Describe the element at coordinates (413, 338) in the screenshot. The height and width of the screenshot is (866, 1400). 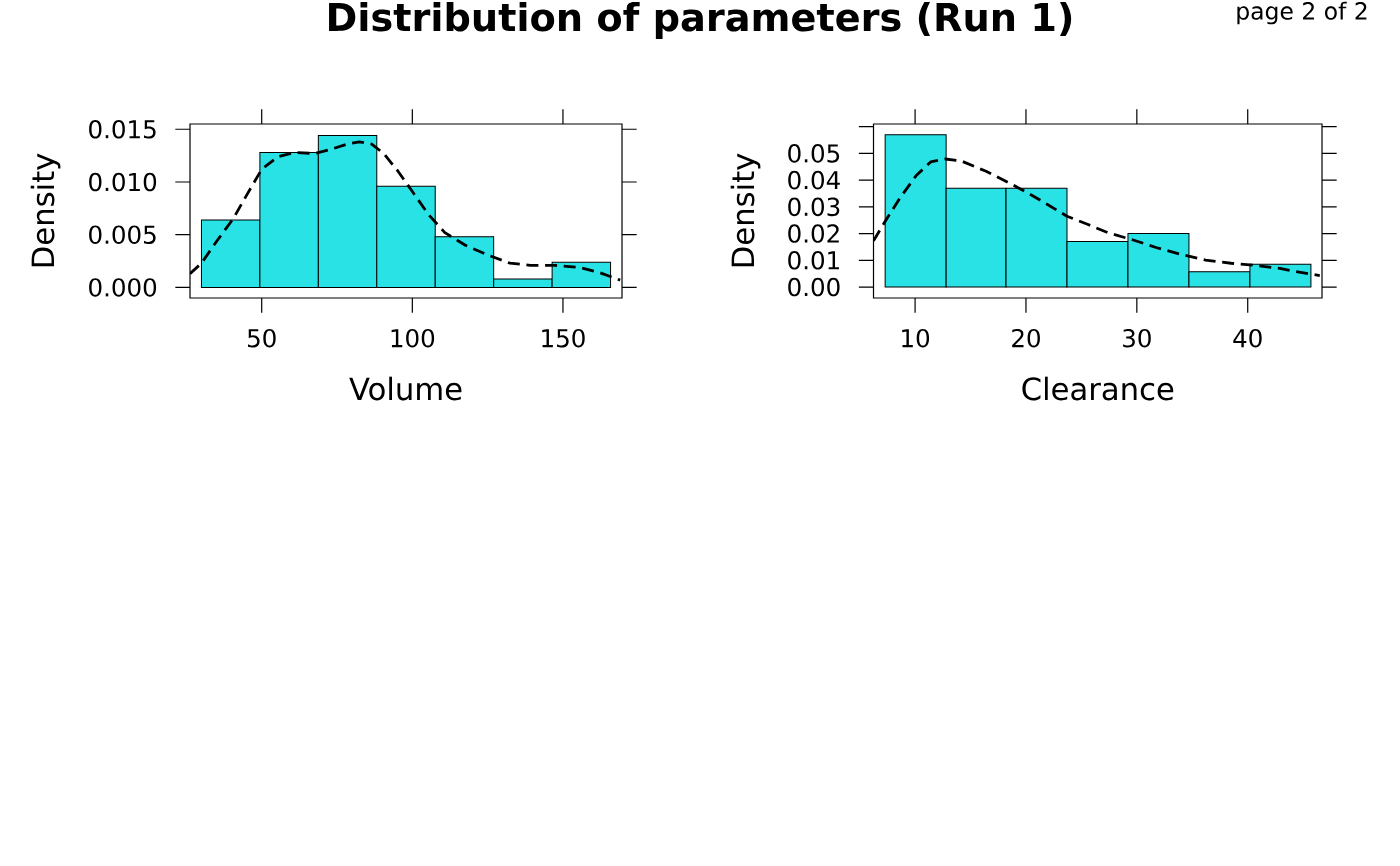
I see `x-tick-label: 100` at that location.